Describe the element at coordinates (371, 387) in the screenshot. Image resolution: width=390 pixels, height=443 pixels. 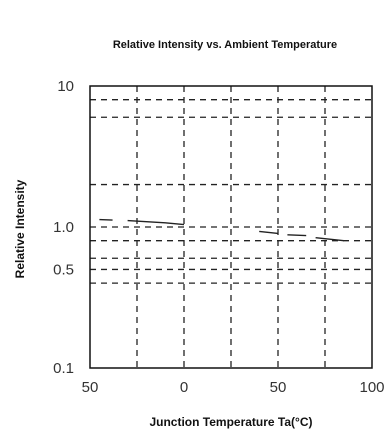
I see `x-tick-label: 100` at that location.